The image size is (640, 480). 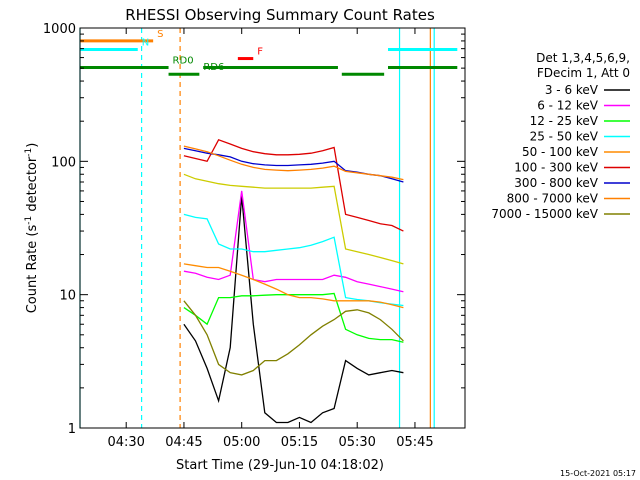 What do you see at coordinates (583, 73) in the screenshot?
I see `legend-header-line-2: FDecim 1, Att 0` at bounding box center [583, 73].